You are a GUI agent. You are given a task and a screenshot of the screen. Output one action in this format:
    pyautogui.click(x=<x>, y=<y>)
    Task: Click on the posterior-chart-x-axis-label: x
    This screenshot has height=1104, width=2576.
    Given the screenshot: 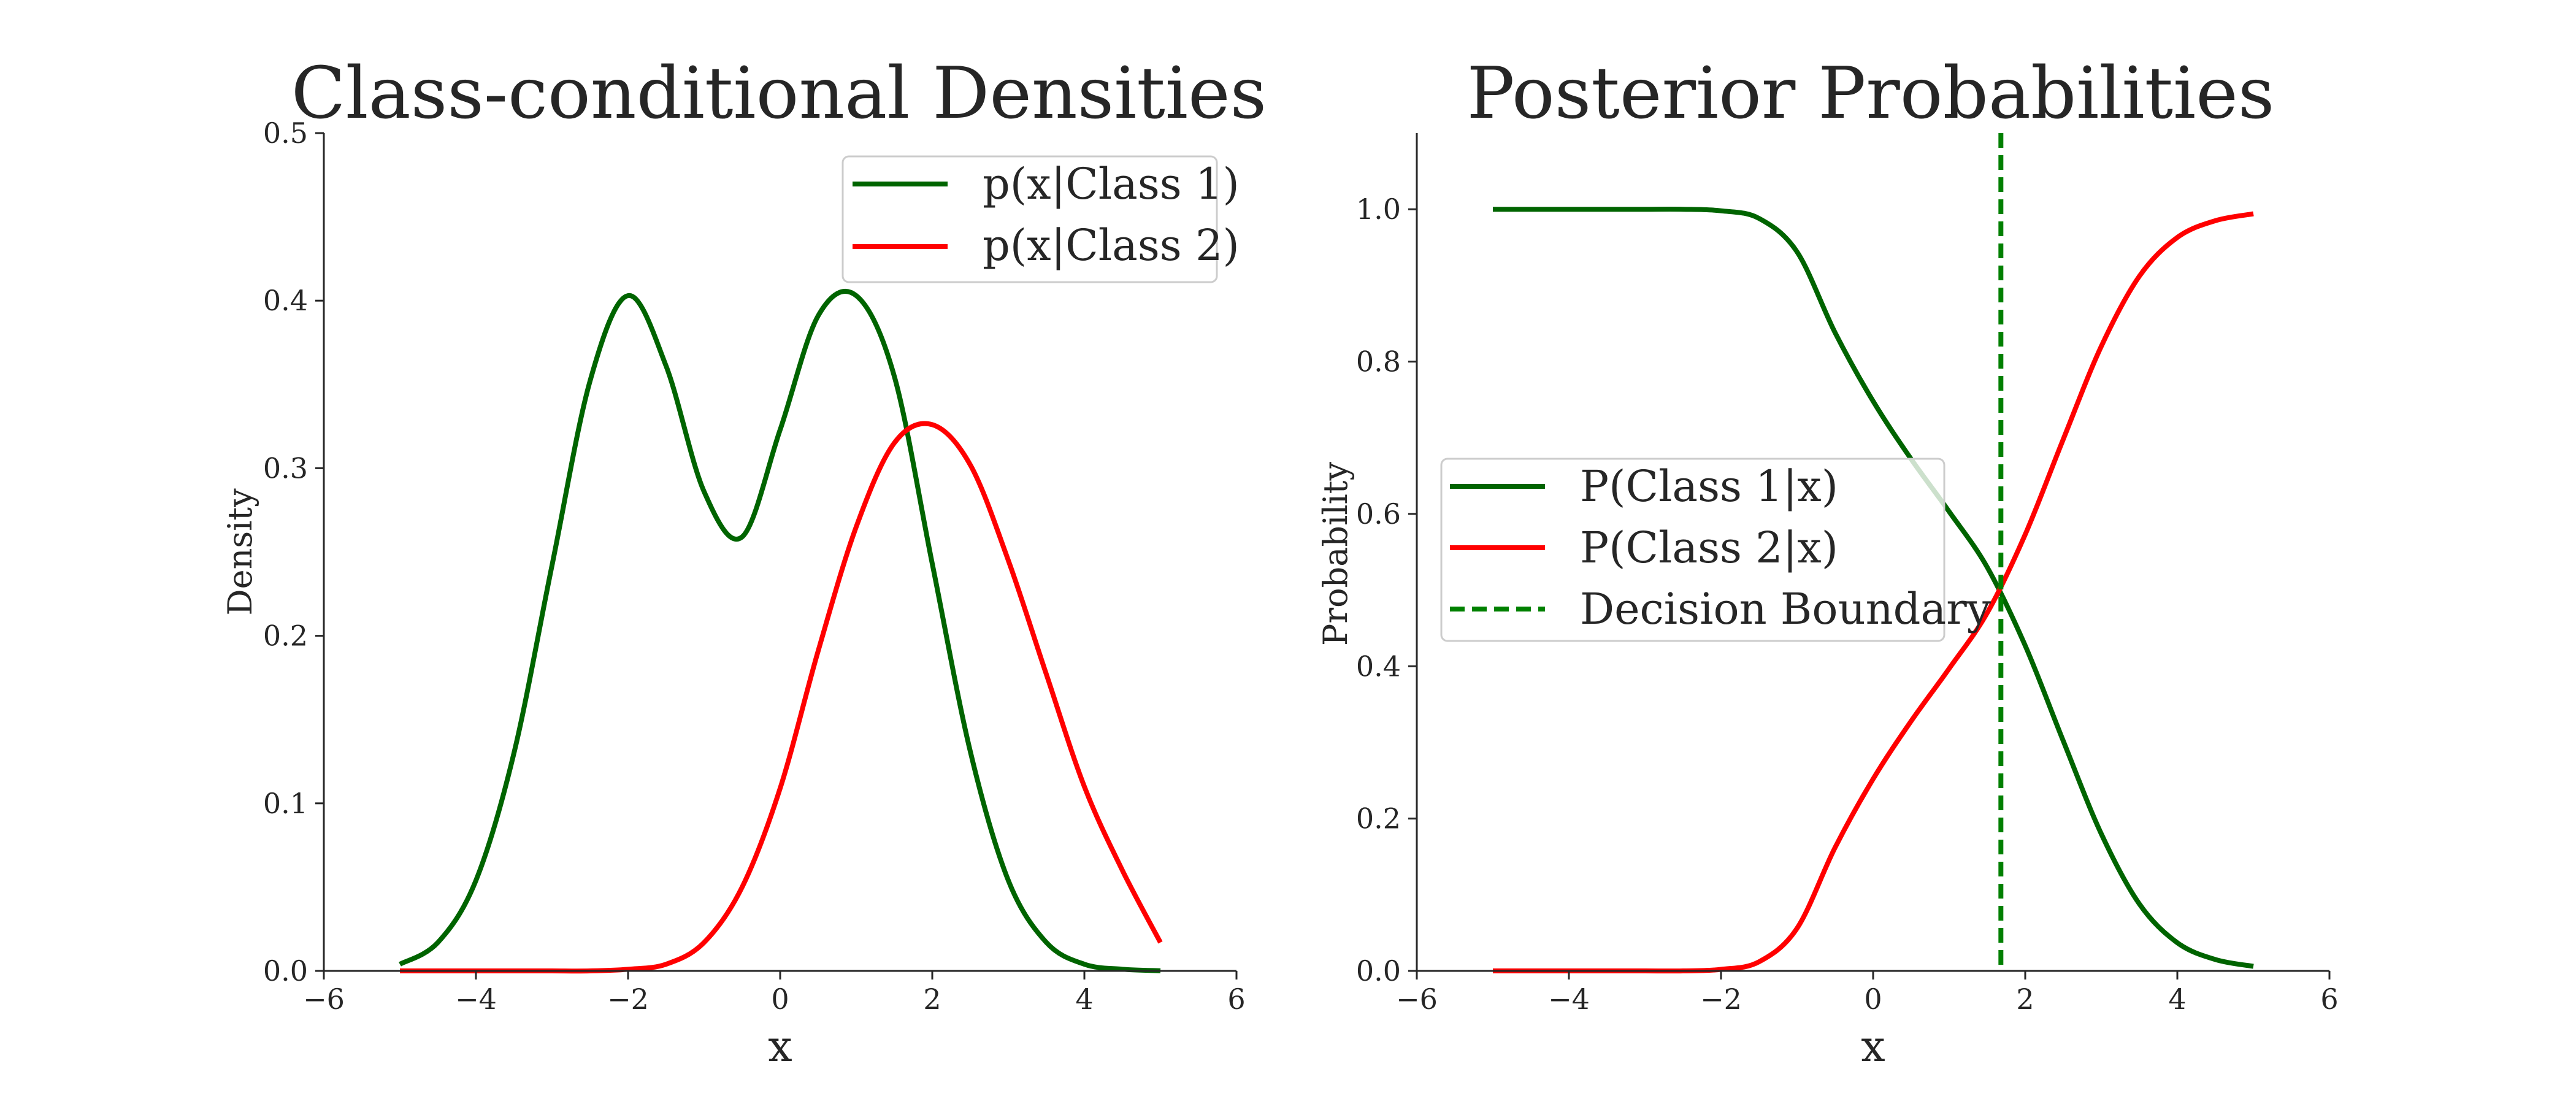 What is the action you would take?
    pyautogui.click(x=1873, y=1046)
    